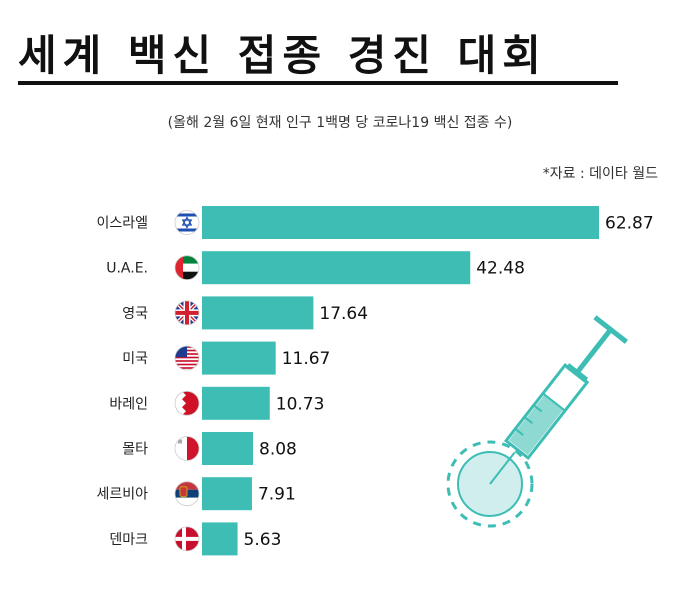  I want to click on value-label: 8.08, so click(278, 450).